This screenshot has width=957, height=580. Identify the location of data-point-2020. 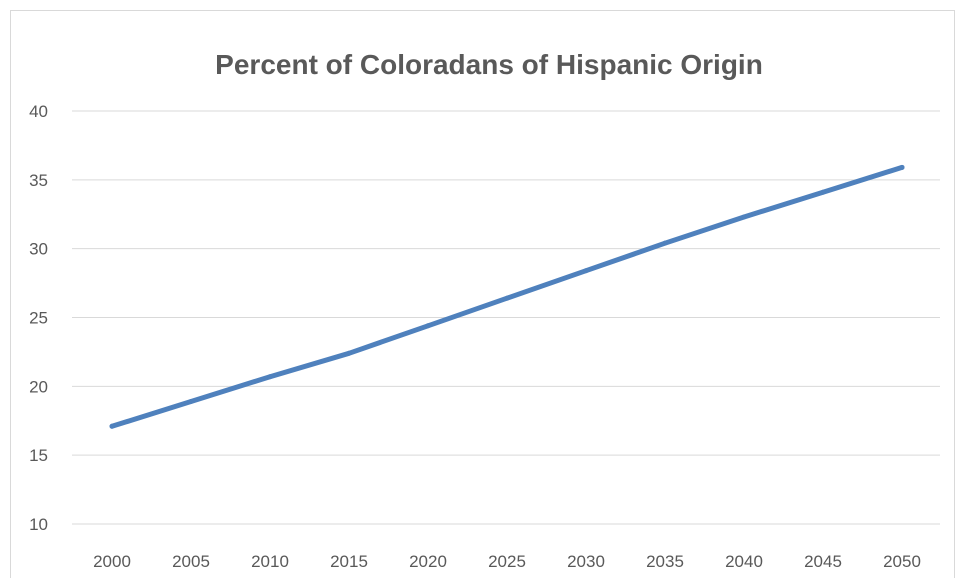
(428, 326).